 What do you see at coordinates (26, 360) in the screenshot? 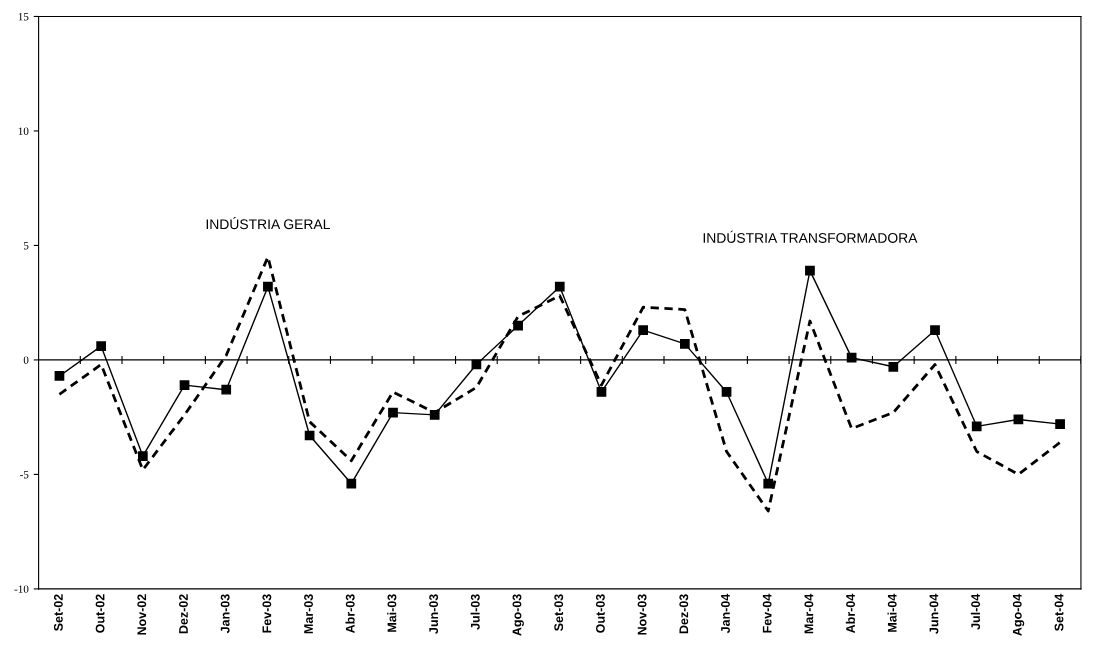
I see `y-tick-label: 0` at bounding box center [26, 360].